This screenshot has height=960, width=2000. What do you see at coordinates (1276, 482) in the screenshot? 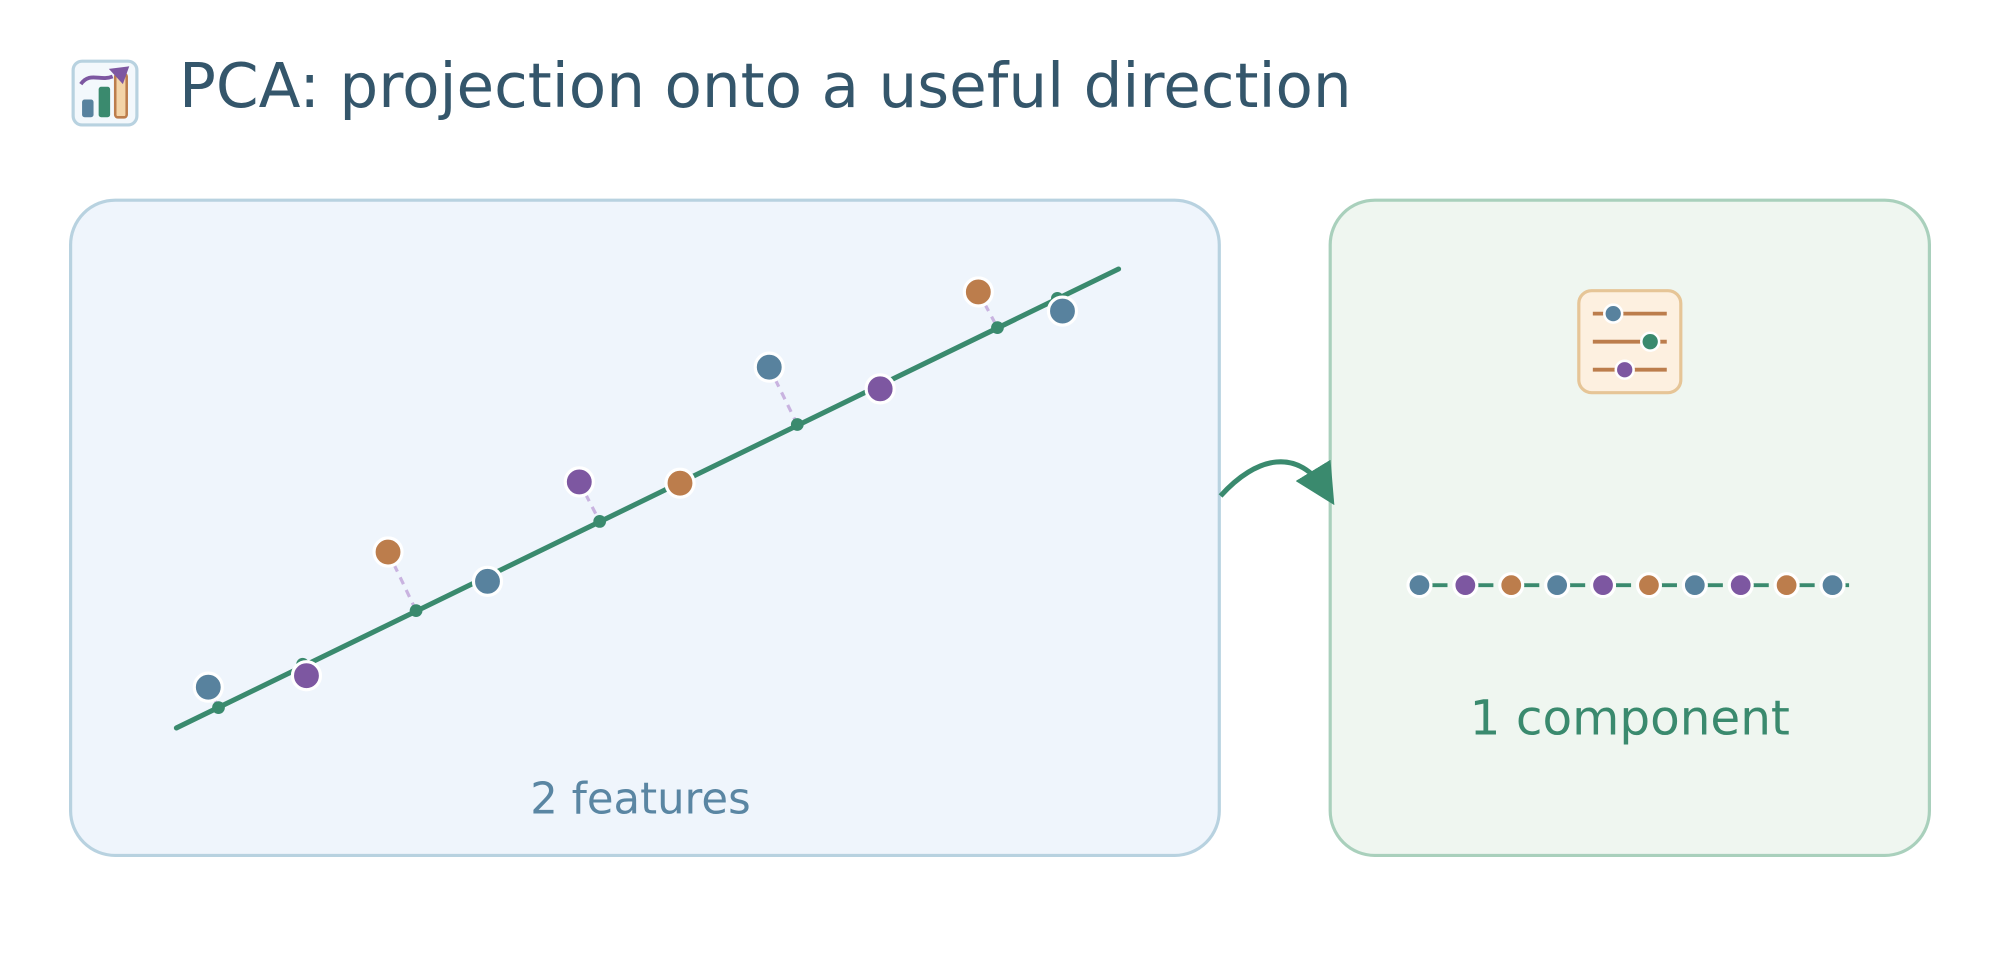
I see `transform-arrow` at bounding box center [1276, 482].